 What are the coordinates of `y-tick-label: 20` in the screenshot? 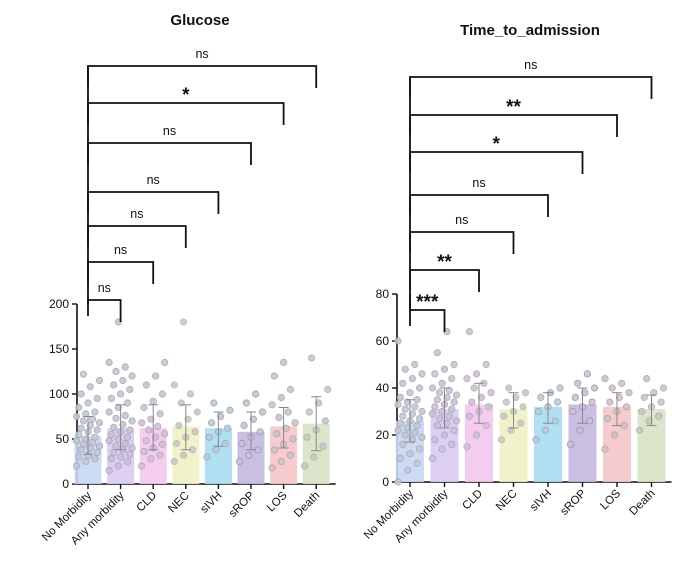 It's located at (383, 435).